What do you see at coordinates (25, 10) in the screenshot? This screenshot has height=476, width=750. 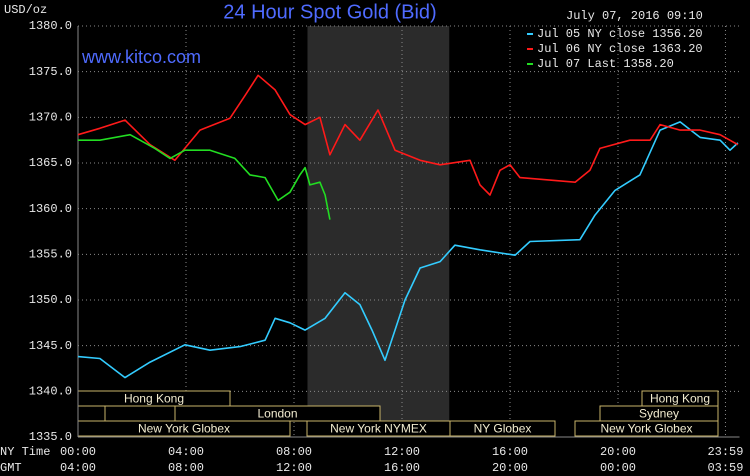 I see `y-unit: USD/oz` at bounding box center [25, 10].